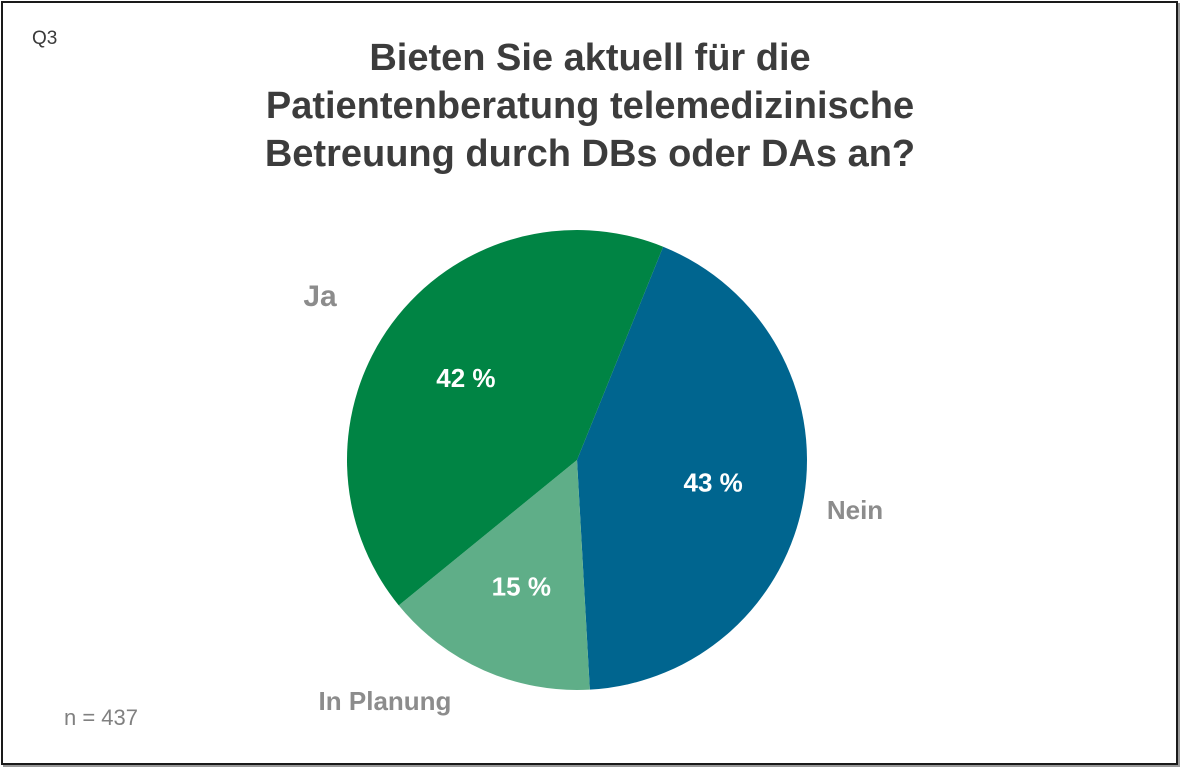 Image resolution: width=1180 pixels, height=767 pixels. What do you see at coordinates (320, 296) in the screenshot?
I see `category-label: Ja` at bounding box center [320, 296].